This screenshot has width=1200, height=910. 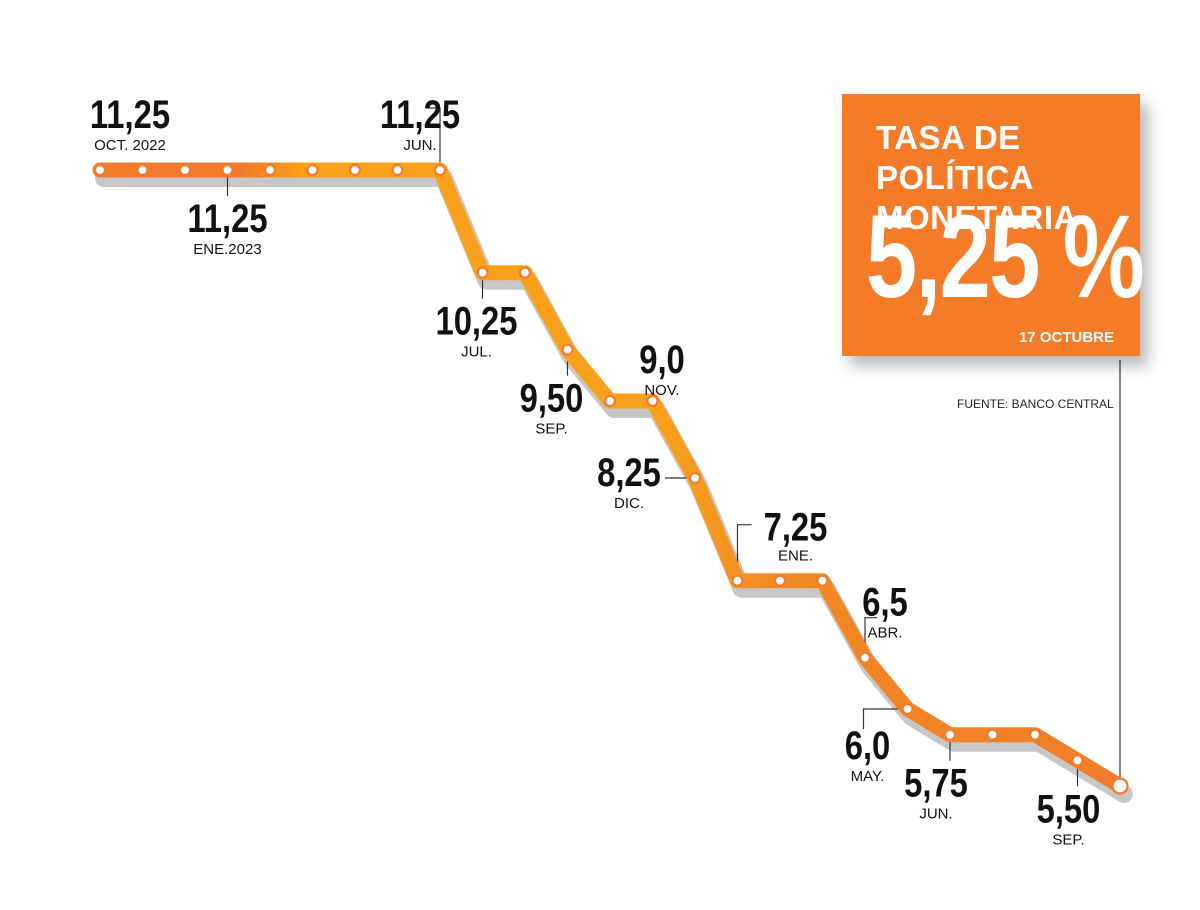 I want to click on source-note: FUENTE: BANCO CENTRAL, so click(x=1035, y=404).